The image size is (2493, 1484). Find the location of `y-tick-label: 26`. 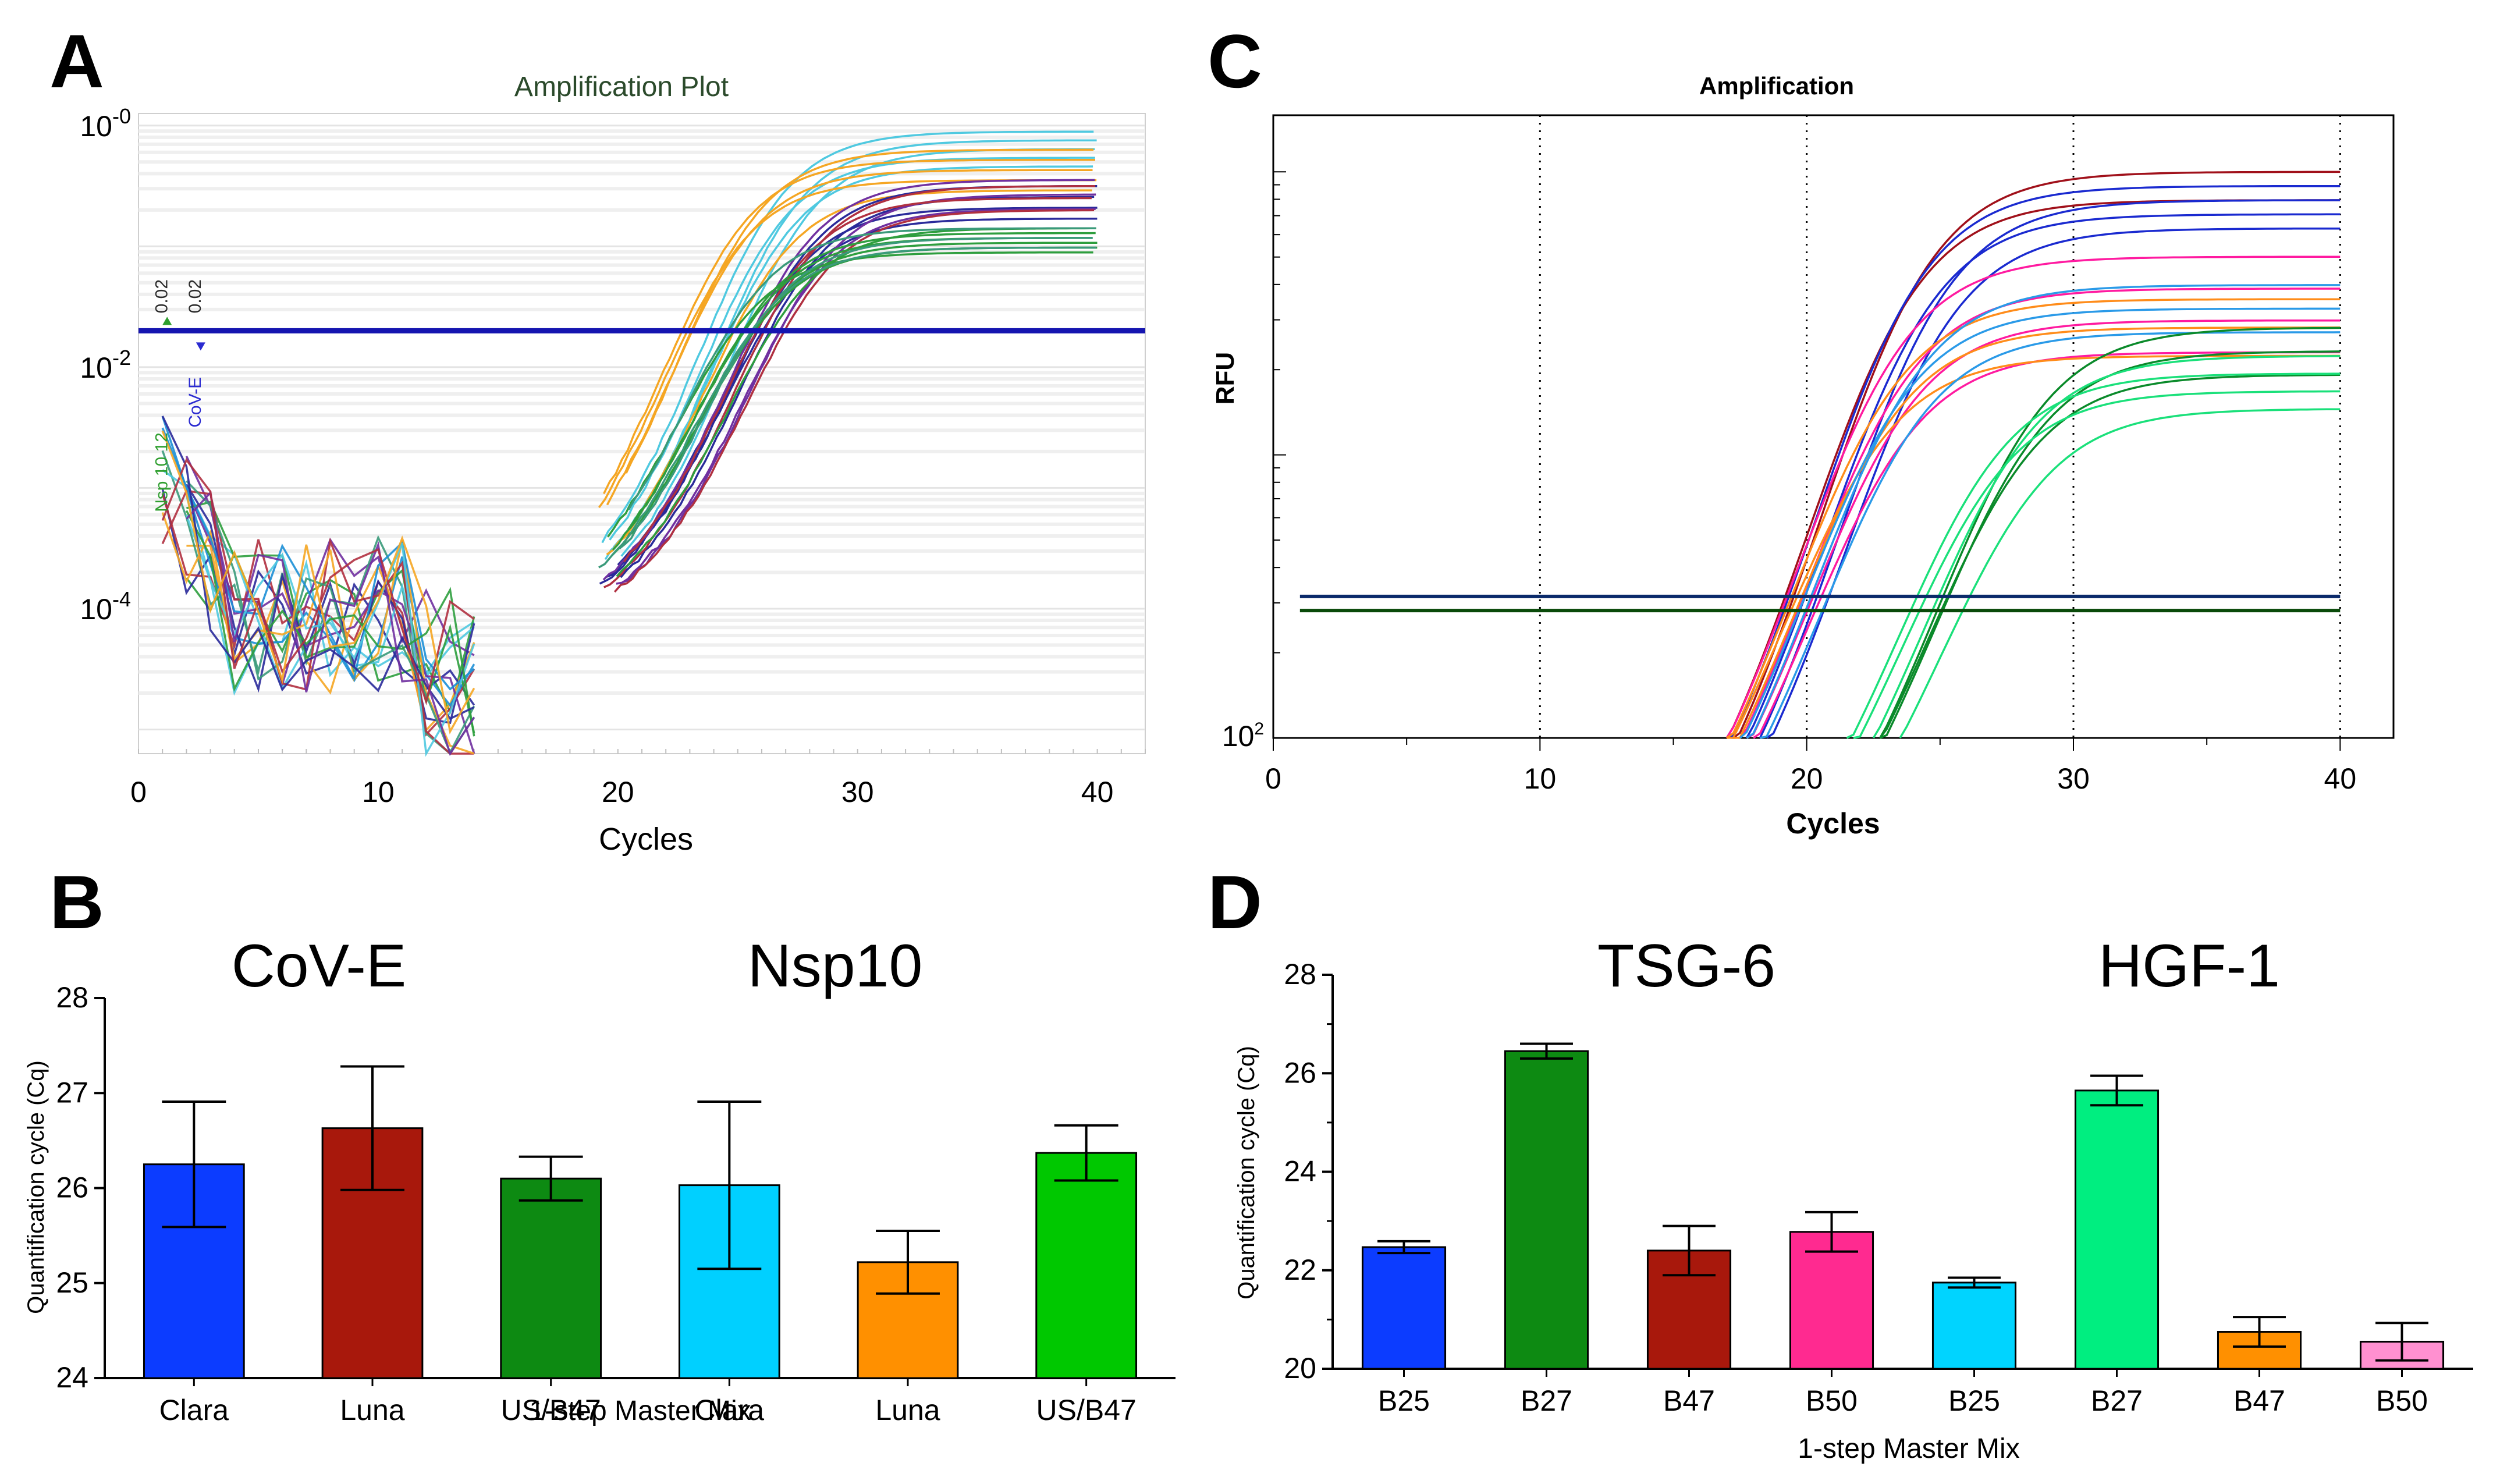

y-tick-label: 26 is located at coordinates (1300, 1072).